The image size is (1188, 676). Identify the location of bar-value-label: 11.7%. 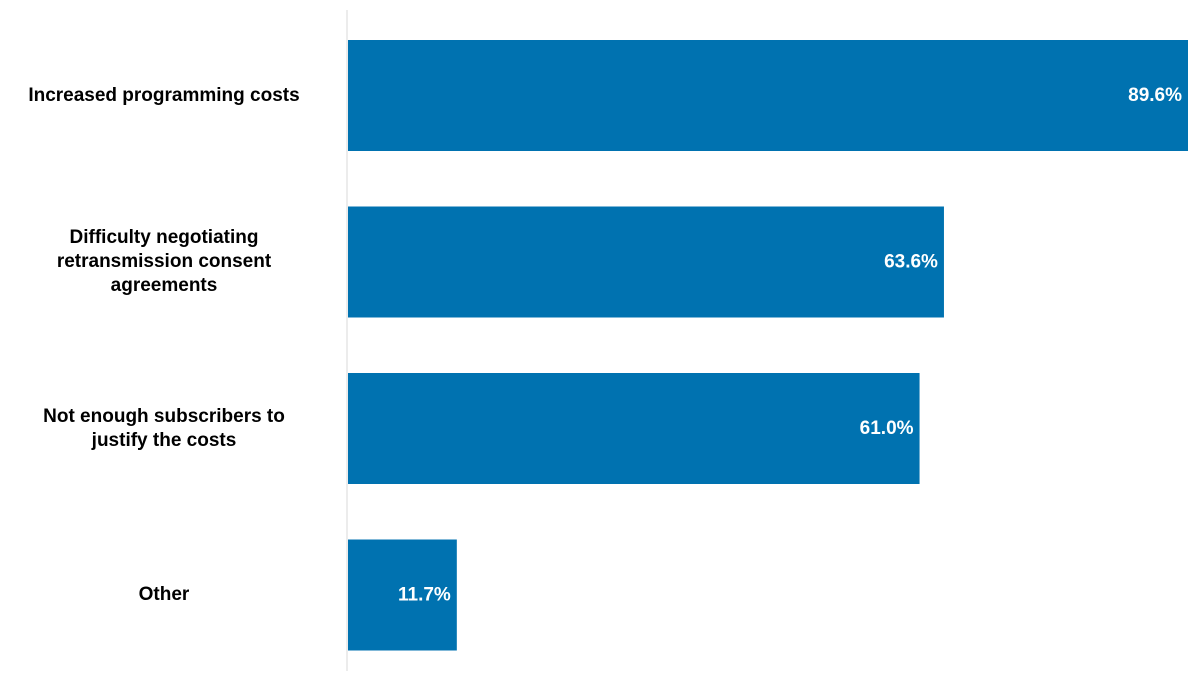
(424, 595).